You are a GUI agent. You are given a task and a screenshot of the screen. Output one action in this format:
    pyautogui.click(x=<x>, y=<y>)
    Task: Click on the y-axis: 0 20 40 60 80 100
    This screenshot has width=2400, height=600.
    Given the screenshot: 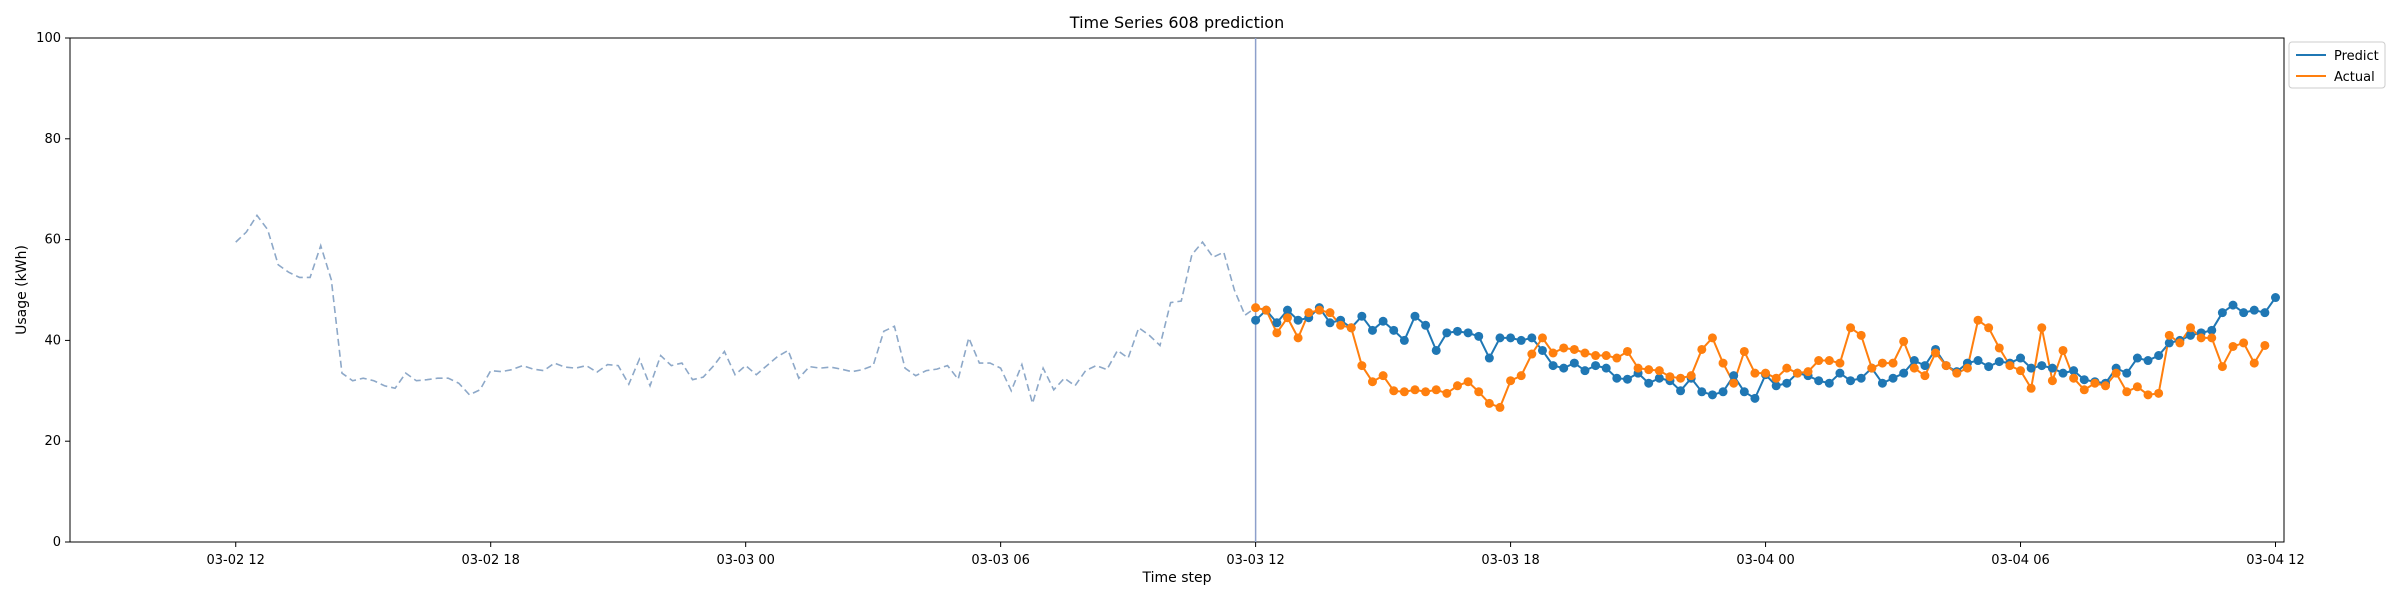 What is the action you would take?
    pyautogui.click(x=53, y=290)
    